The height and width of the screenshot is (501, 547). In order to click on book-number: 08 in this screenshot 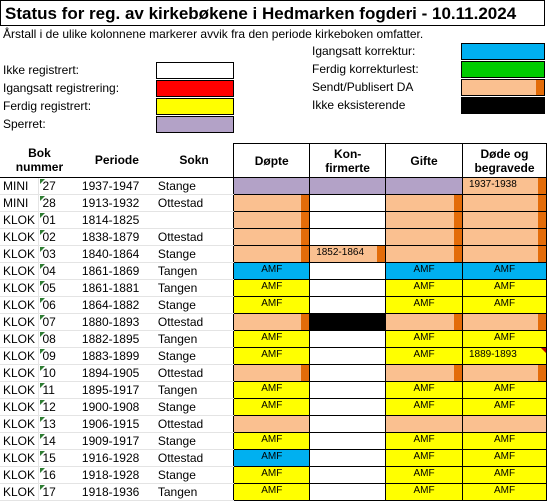, I will do `click(58, 339)`.